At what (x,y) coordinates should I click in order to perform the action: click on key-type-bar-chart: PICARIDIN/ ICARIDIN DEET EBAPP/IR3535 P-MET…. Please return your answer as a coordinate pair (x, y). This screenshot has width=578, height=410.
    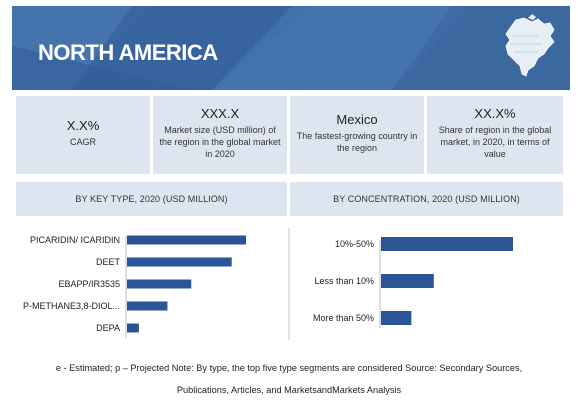
    Looking at the image, I should click on (134, 286).